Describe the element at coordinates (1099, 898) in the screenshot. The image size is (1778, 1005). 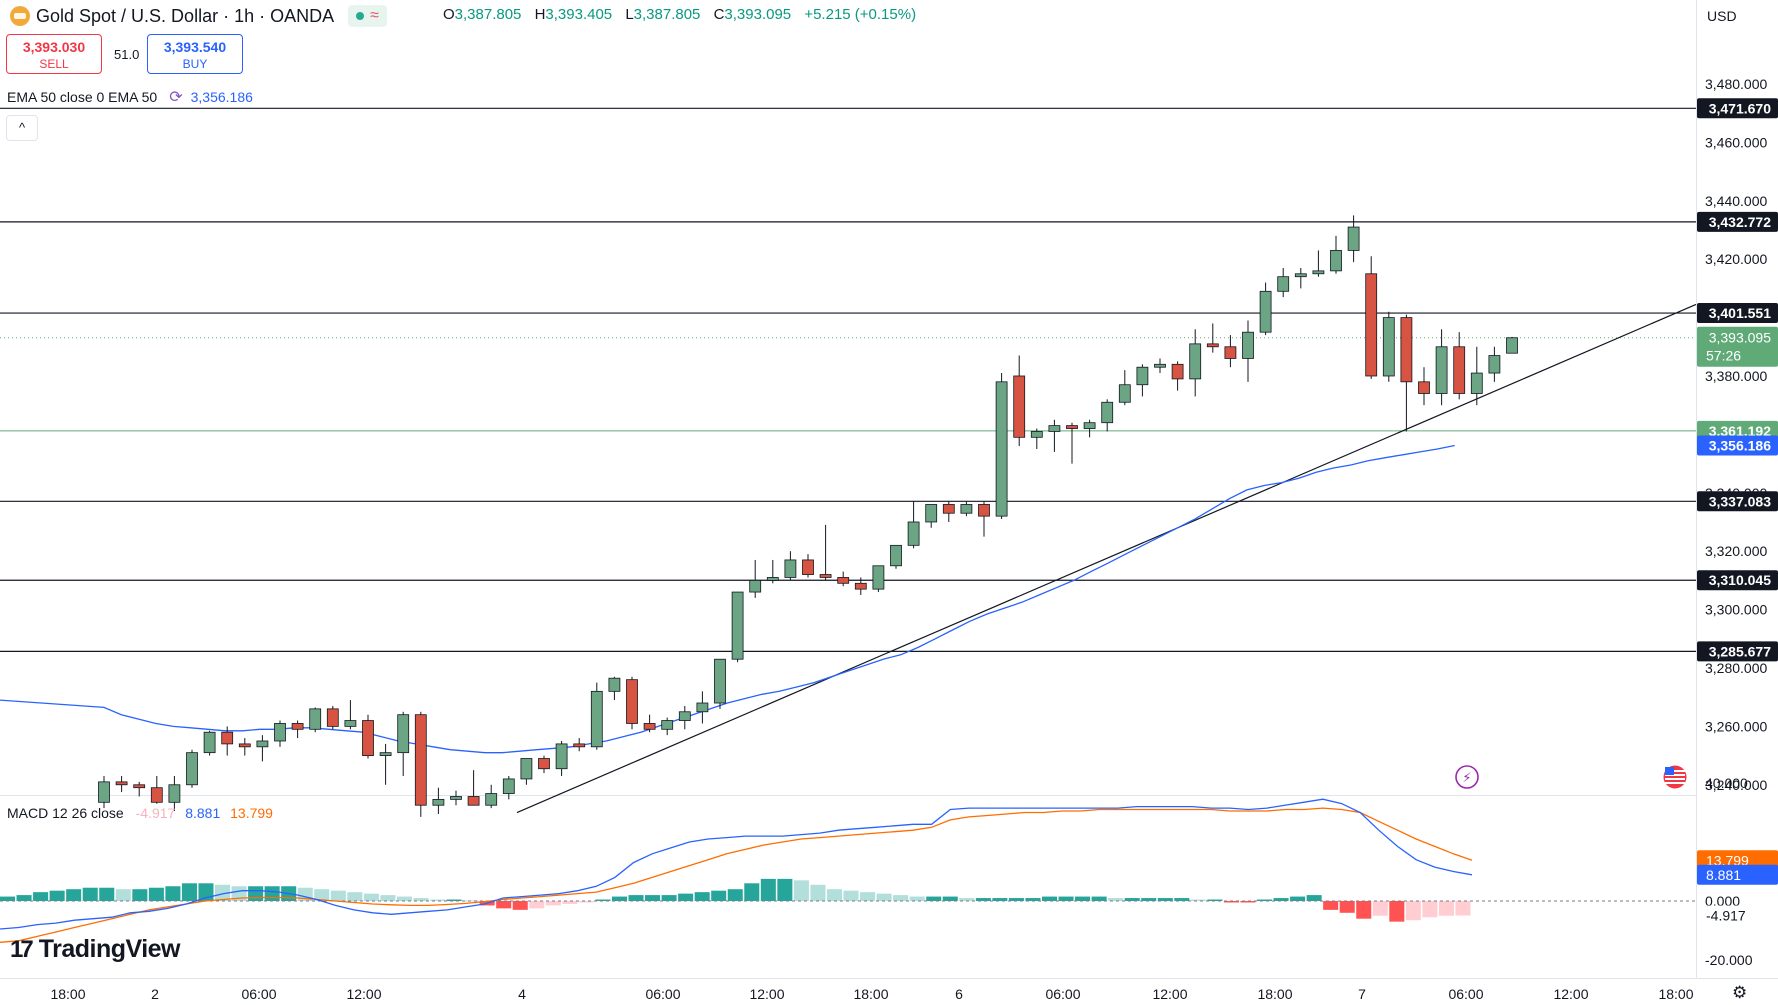
I see `macd-hist-bar` at that location.